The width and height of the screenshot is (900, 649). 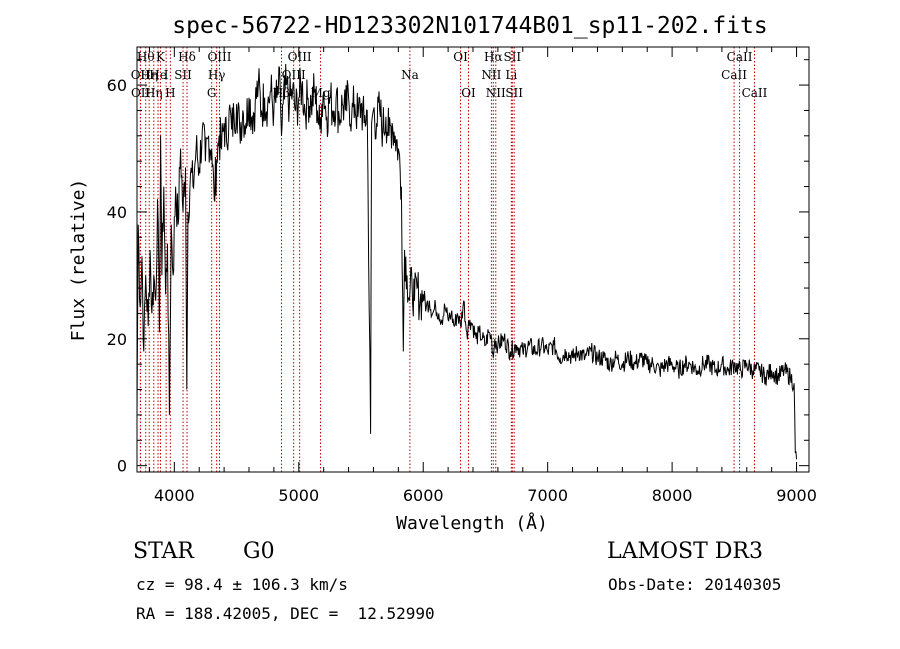 I want to click on y-tick-label-1: 20, so click(x=117, y=339).